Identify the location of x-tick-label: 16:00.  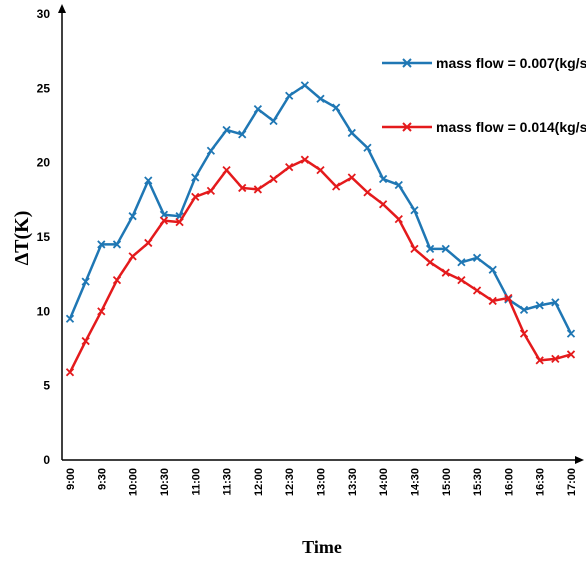
(509, 482).